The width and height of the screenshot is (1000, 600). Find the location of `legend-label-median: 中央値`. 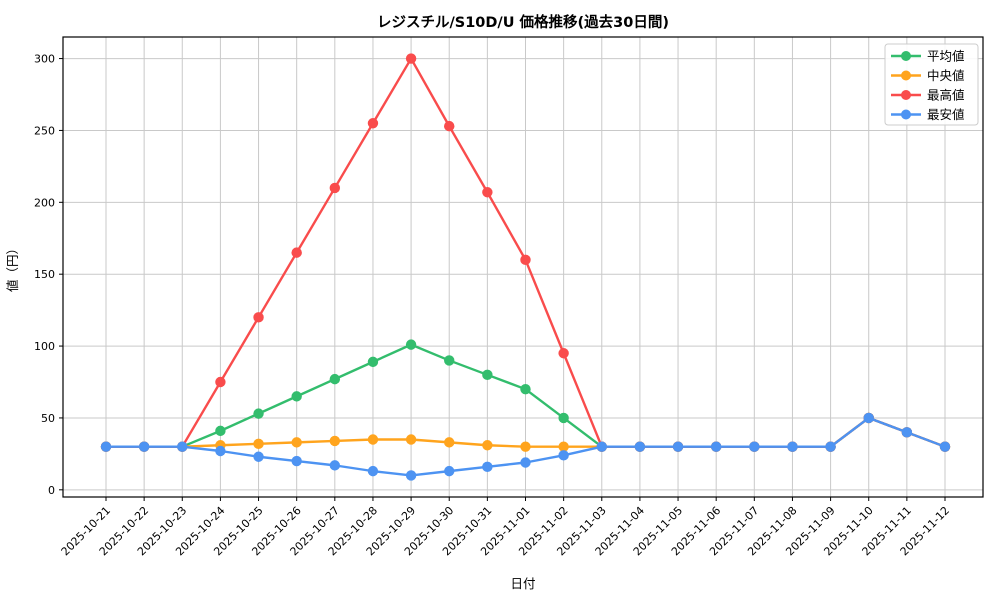

legend-label-median: 中央値 is located at coordinates (946, 75).